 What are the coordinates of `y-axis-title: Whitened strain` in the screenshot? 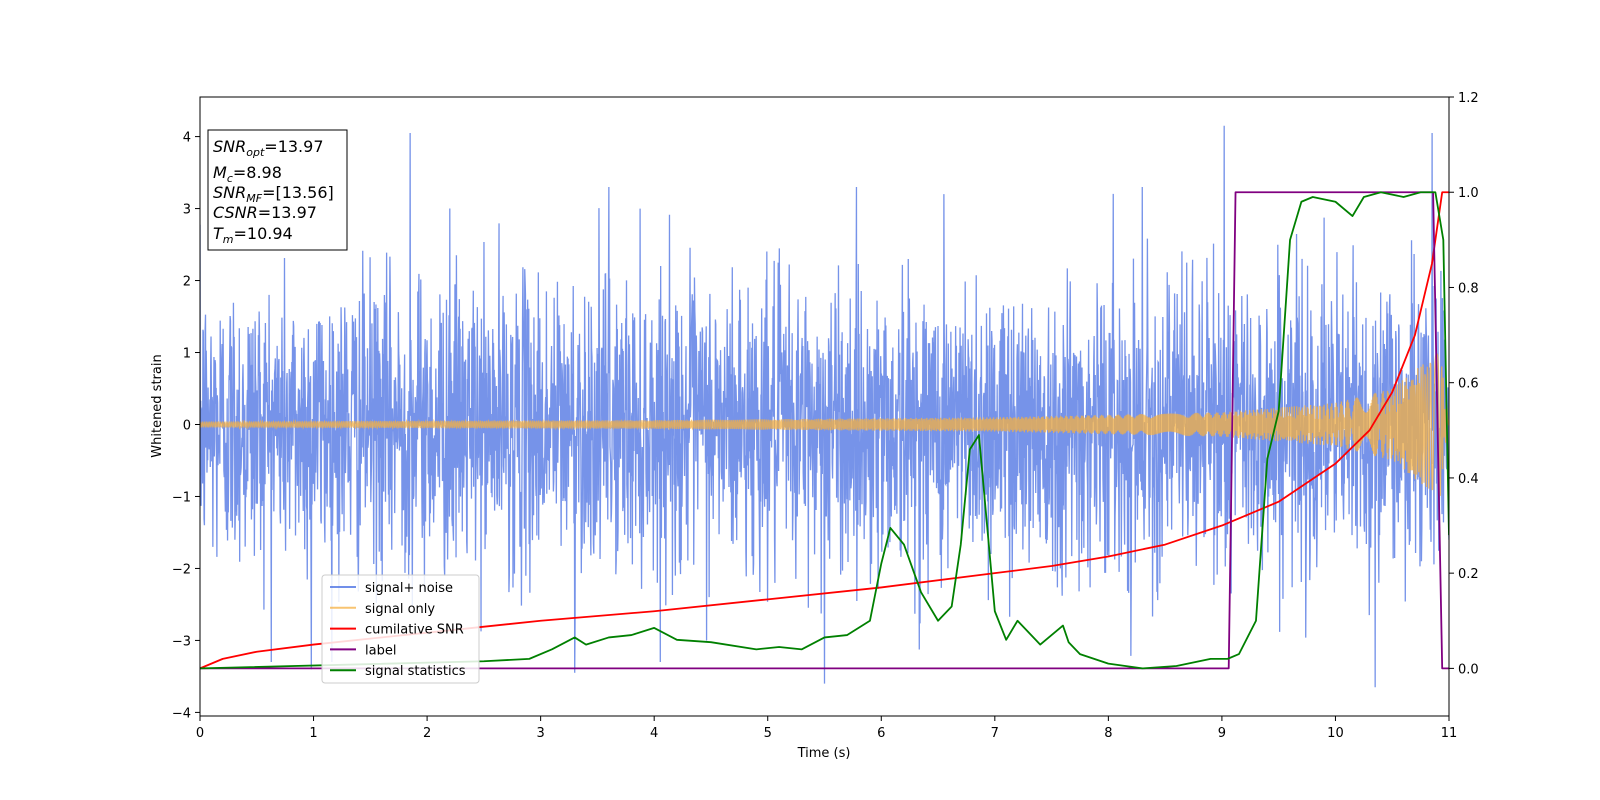 It's located at (157, 405).